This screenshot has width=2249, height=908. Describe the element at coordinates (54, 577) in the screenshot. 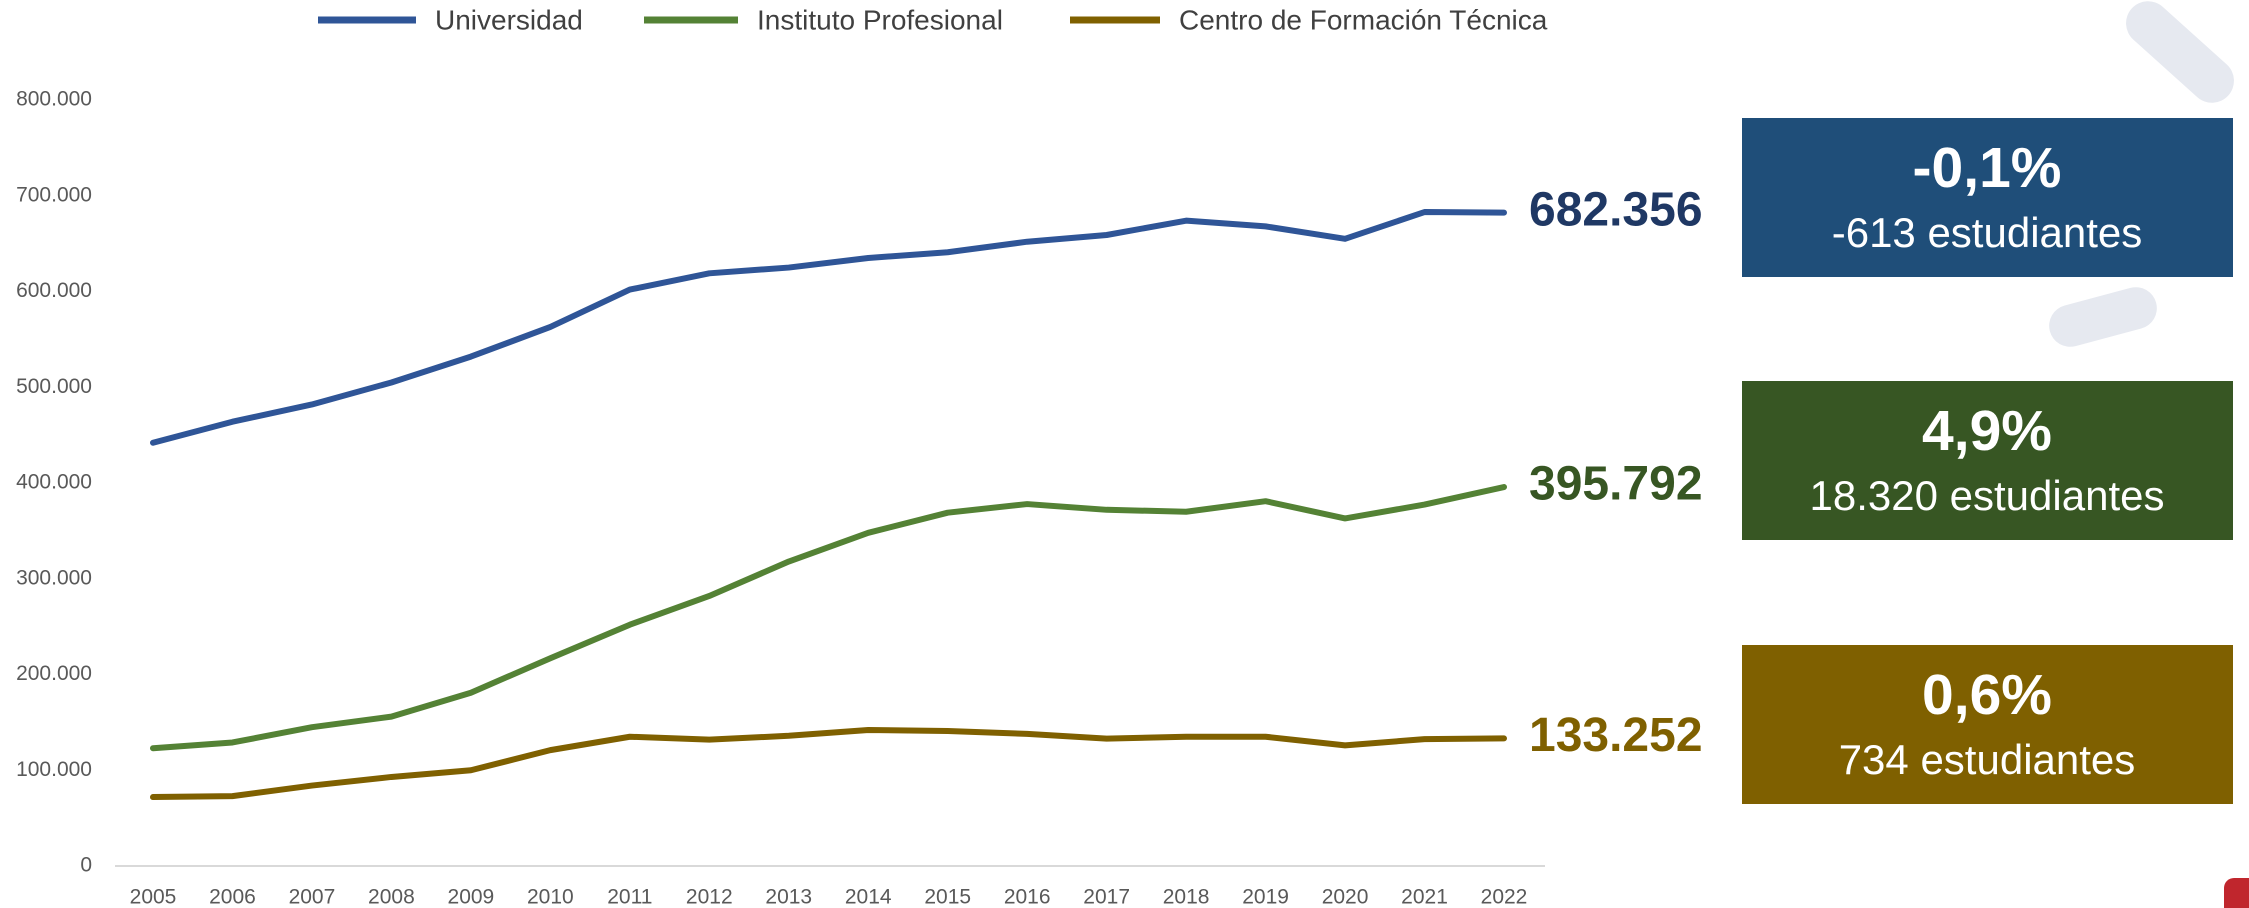

I see `y-tick-label: 300.000` at that location.